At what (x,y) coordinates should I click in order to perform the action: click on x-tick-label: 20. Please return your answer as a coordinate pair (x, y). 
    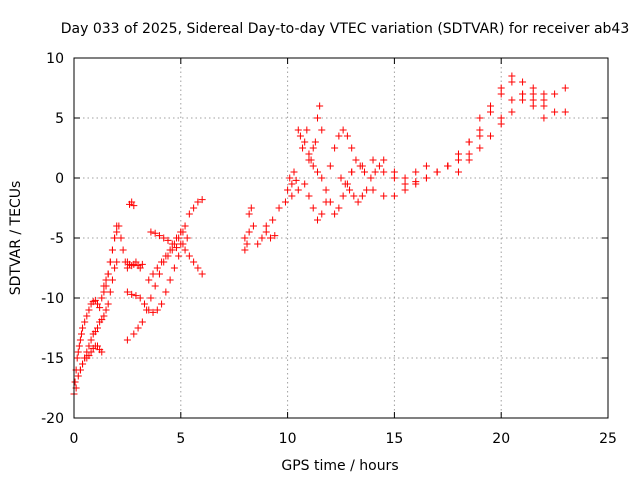
    Looking at the image, I should click on (501, 439).